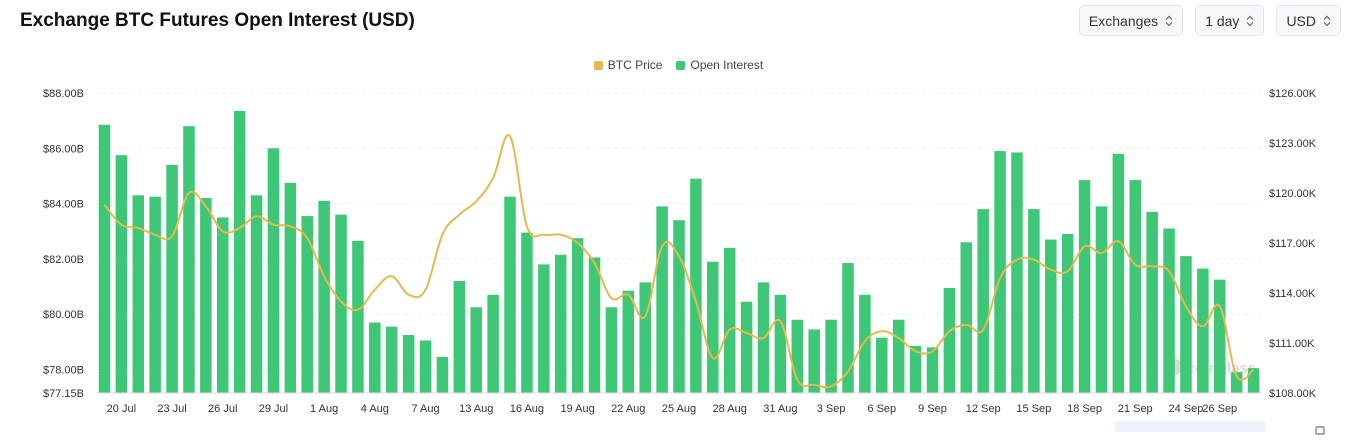 The height and width of the screenshot is (440, 1357). I want to click on legend-item-btc-price: BTC Price, so click(627, 65).